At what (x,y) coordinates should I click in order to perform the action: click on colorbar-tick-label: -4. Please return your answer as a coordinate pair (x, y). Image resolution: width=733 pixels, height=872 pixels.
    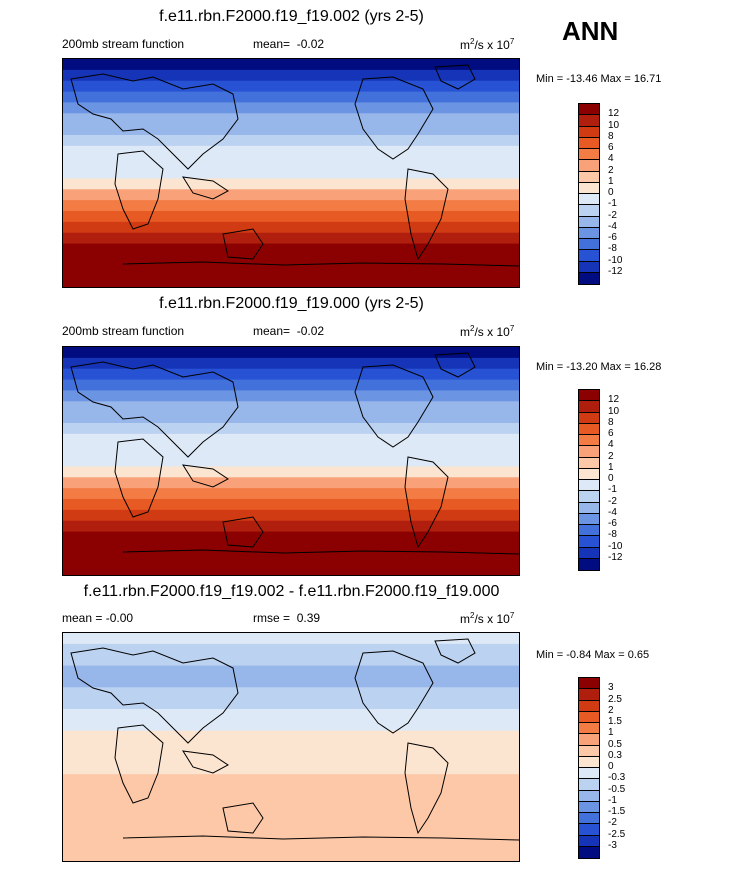
    Looking at the image, I should click on (612, 226).